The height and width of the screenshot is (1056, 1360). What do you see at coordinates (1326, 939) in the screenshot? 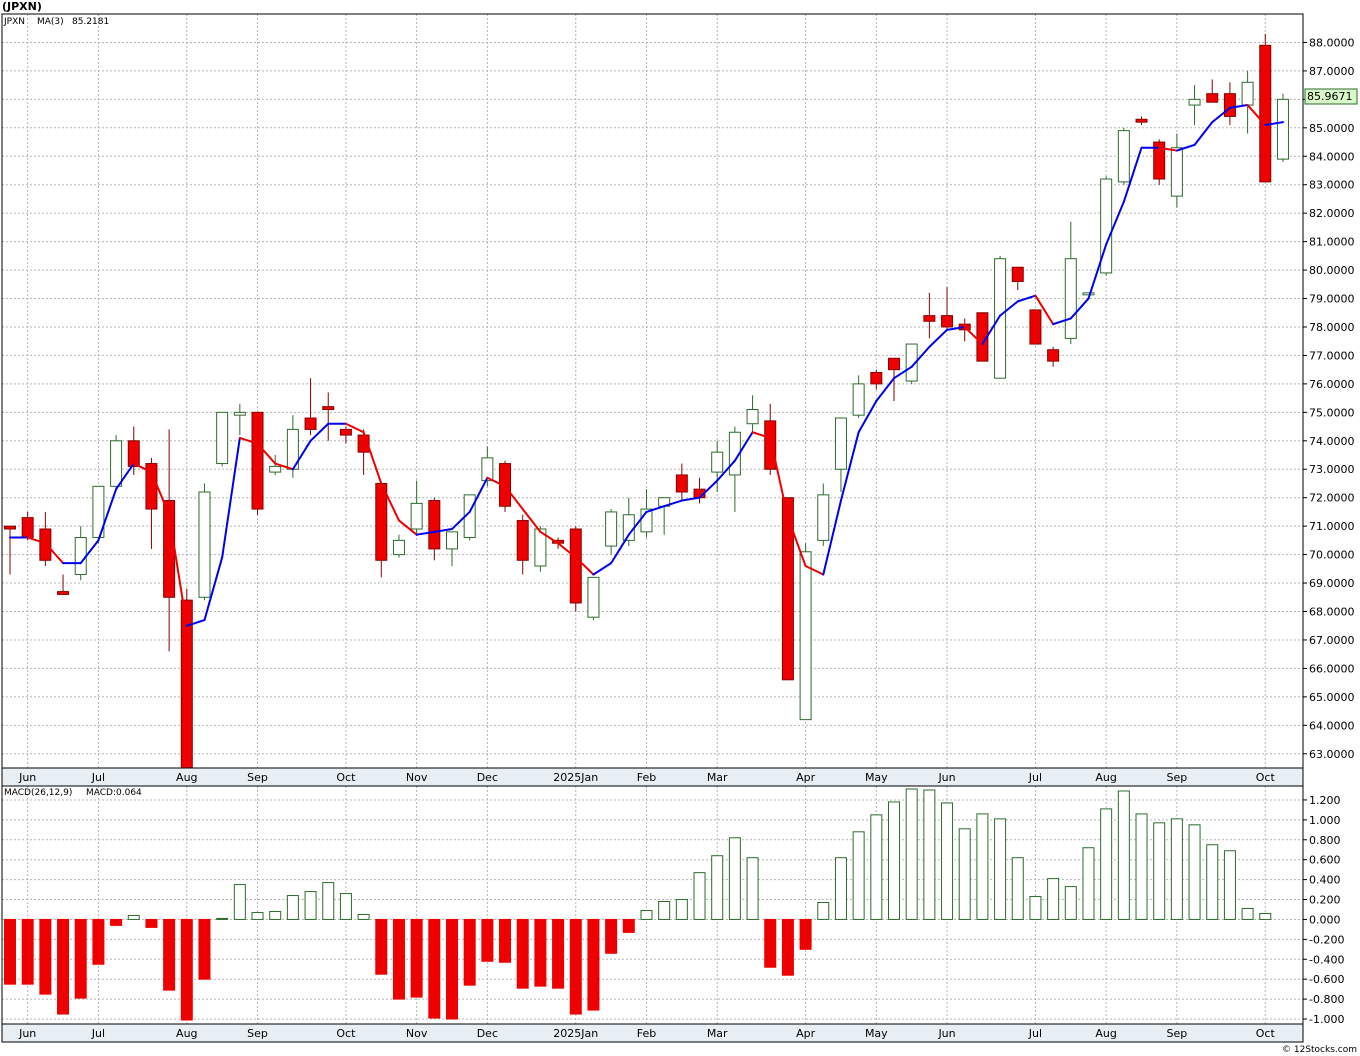
I see `macd-tick-label: -0.200` at bounding box center [1326, 939].